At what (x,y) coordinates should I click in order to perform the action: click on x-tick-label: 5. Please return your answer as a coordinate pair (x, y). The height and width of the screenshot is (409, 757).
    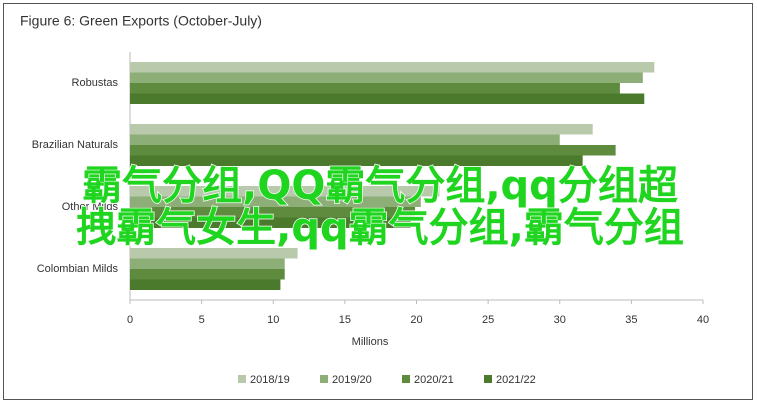
    Looking at the image, I should click on (202, 320).